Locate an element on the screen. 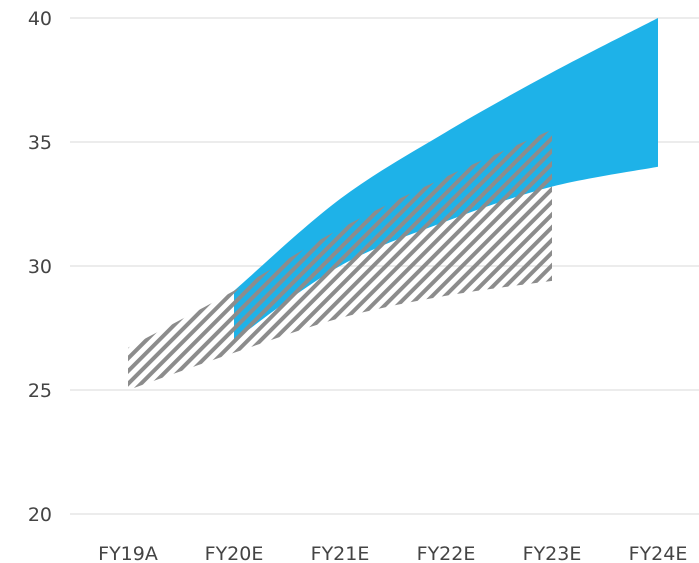 This screenshot has height=563, width=699. x-tick-label: FY21E is located at coordinates (340, 553).